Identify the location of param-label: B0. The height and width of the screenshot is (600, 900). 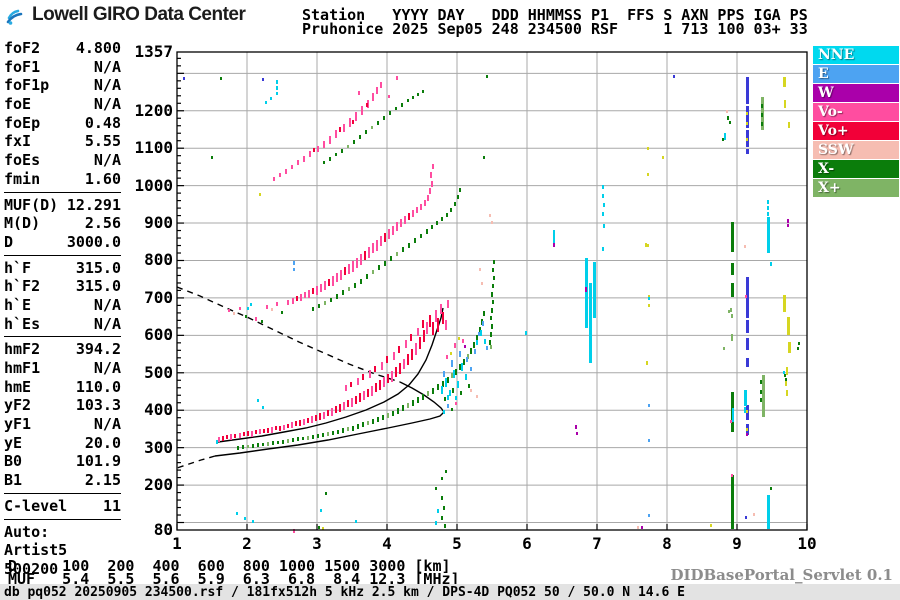
(13, 461).